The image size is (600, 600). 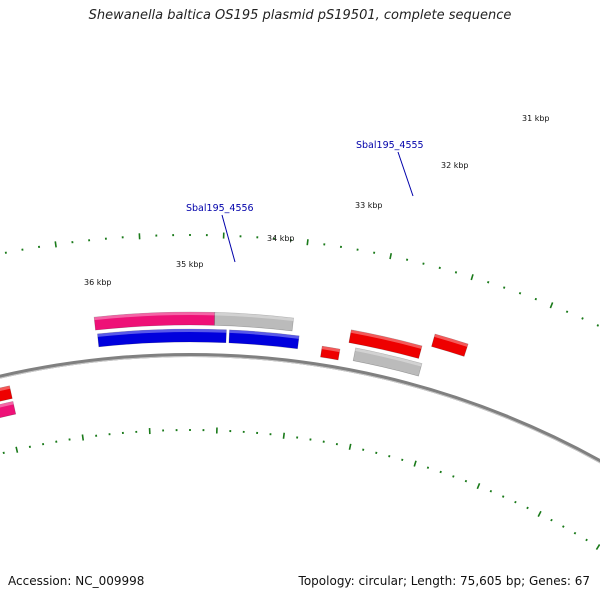 What do you see at coordinates (234, 365) in the screenshot?
I see `feature-track` at bounding box center [234, 365].